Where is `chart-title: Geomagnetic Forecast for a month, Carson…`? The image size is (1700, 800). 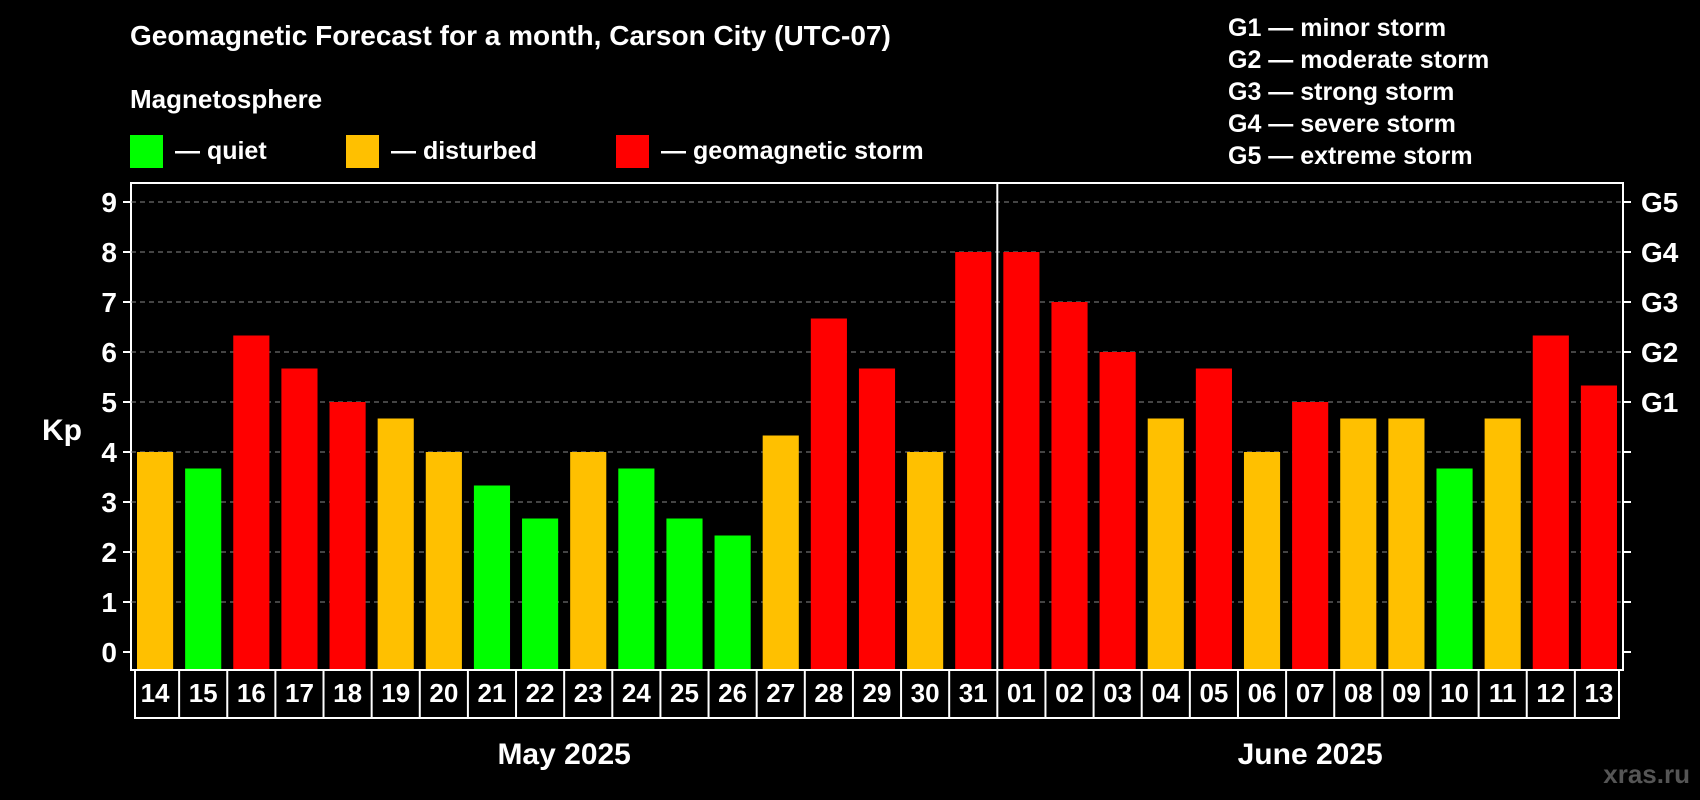
chart-title: Geomagnetic Forecast for a month, Carson… is located at coordinates (510, 35).